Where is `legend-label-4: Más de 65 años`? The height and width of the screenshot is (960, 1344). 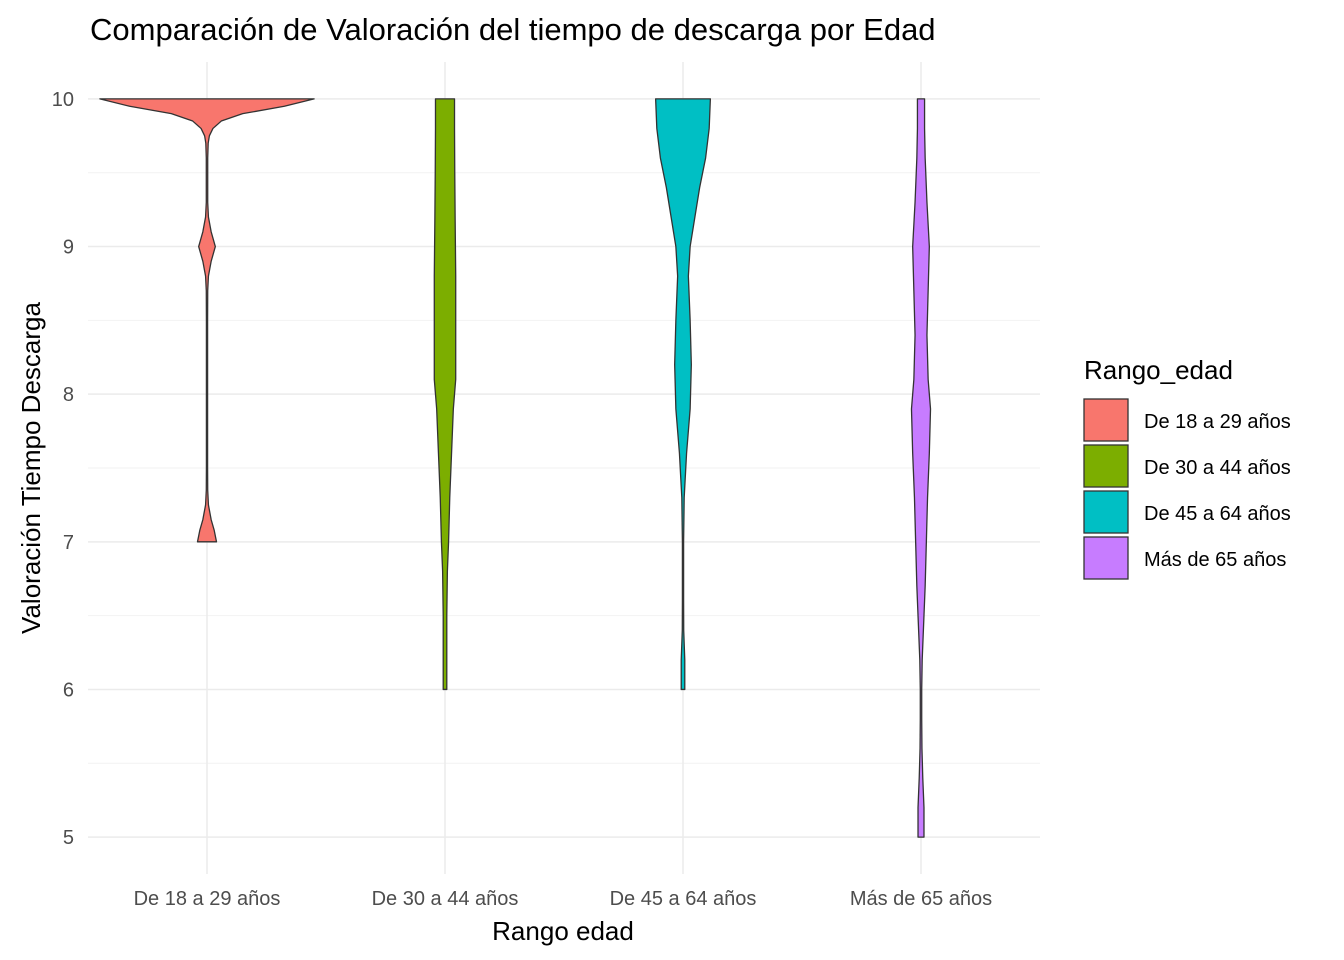
legend-label-4: Más de 65 años is located at coordinates (1215, 560).